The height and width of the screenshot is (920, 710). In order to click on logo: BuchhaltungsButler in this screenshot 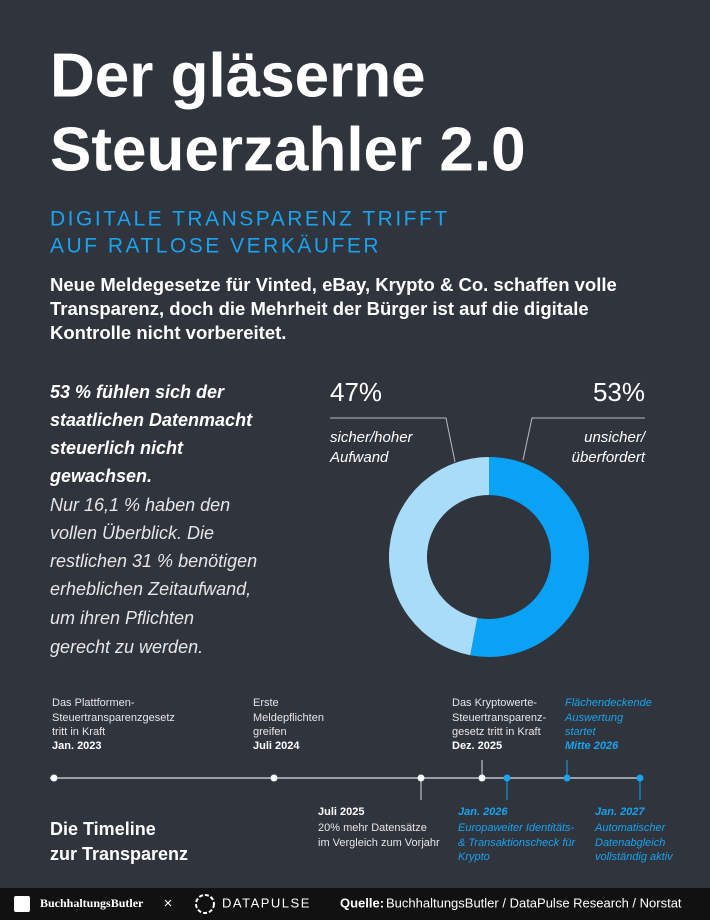, I will do `click(92, 903)`.